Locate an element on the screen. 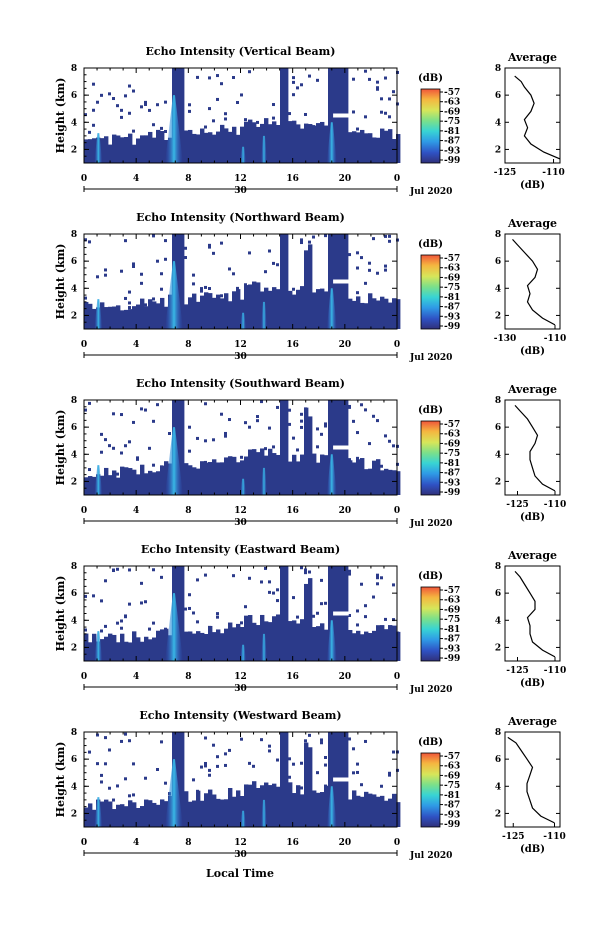  x-tick-label: 16 is located at coordinates (292, 511).